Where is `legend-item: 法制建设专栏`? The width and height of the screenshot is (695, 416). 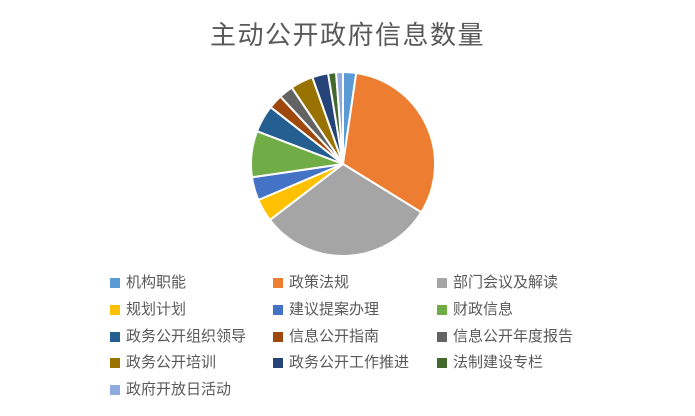
legend-item: 法制建设专栏 is located at coordinates (490, 363).